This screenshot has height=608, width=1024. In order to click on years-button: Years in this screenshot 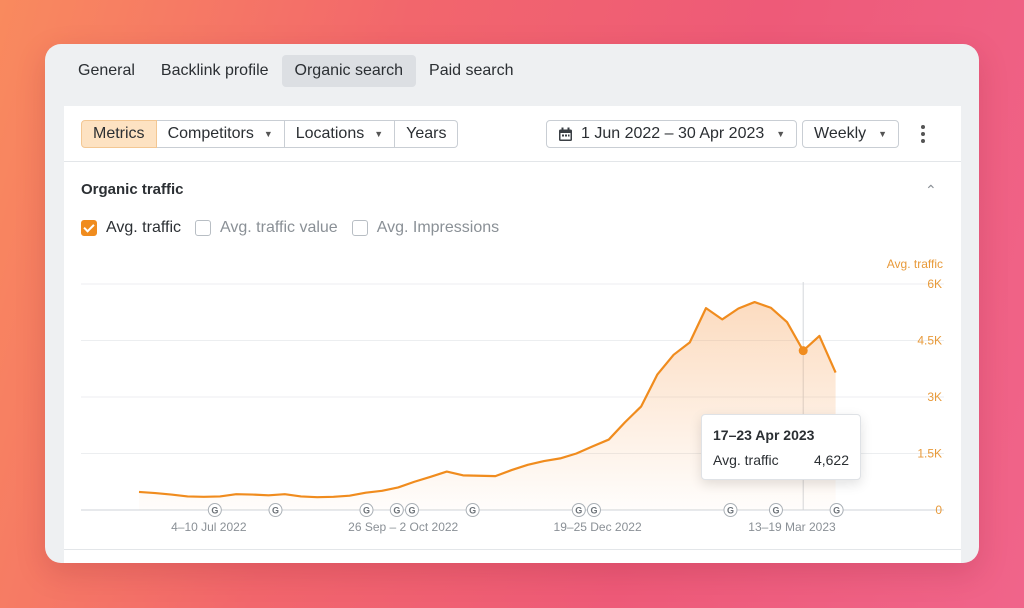, I will do `click(427, 134)`.